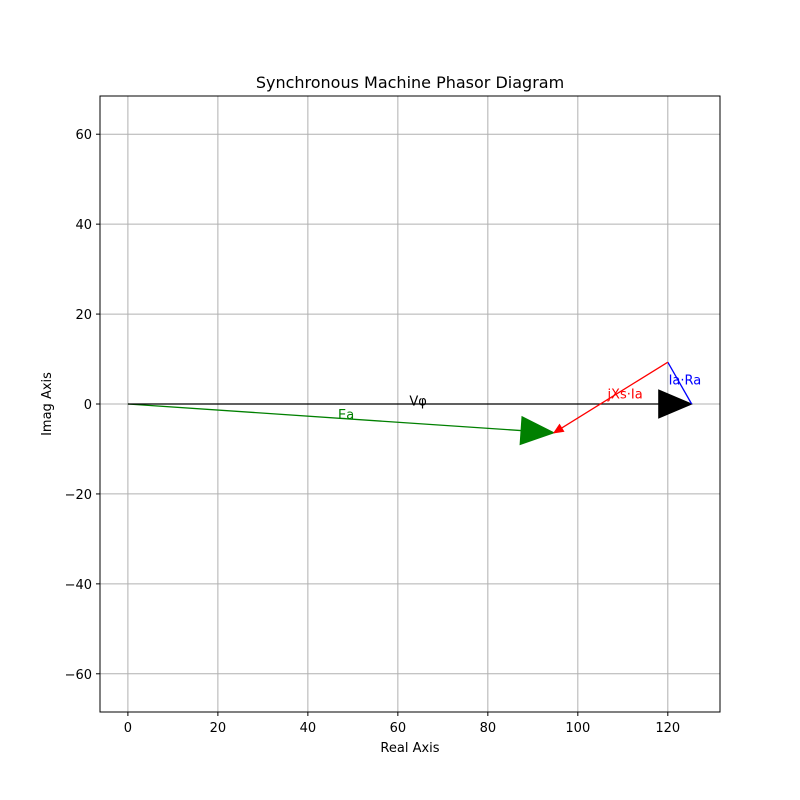 The image size is (800, 800). Describe the element at coordinates (417, 401) in the screenshot. I see `v-label: Vφ` at that location.